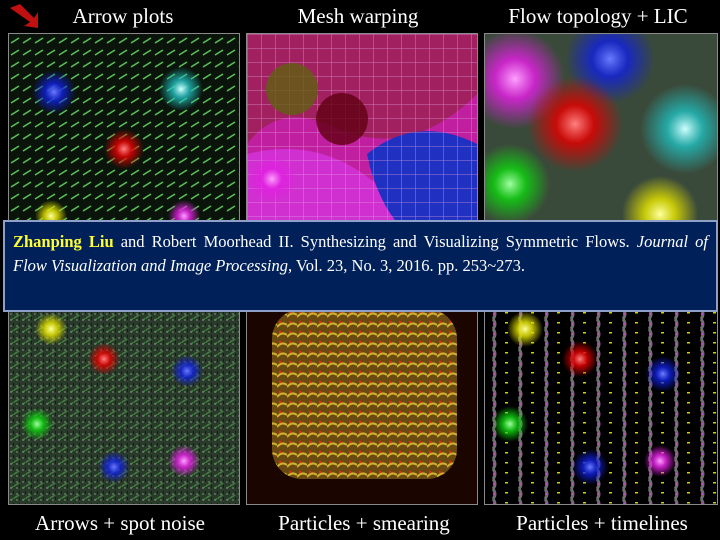 This screenshot has width=720, height=540. What do you see at coordinates (124, 134) in the screenshot?
I see `arrow-plot-image` at bounding box center [124, 134].